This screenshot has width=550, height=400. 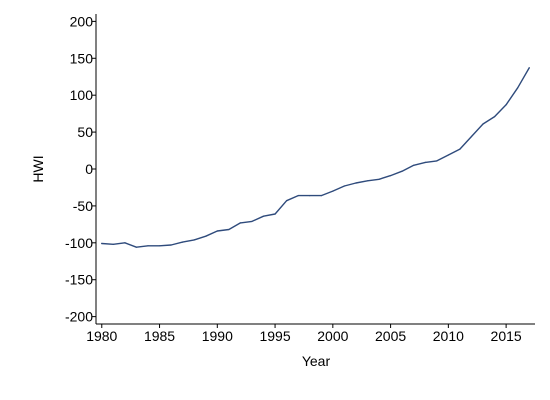 What do you see at coordinates (82, 58) in the screenshot?
I see `y-tick-label: 150` at bounding box center [82, 58].